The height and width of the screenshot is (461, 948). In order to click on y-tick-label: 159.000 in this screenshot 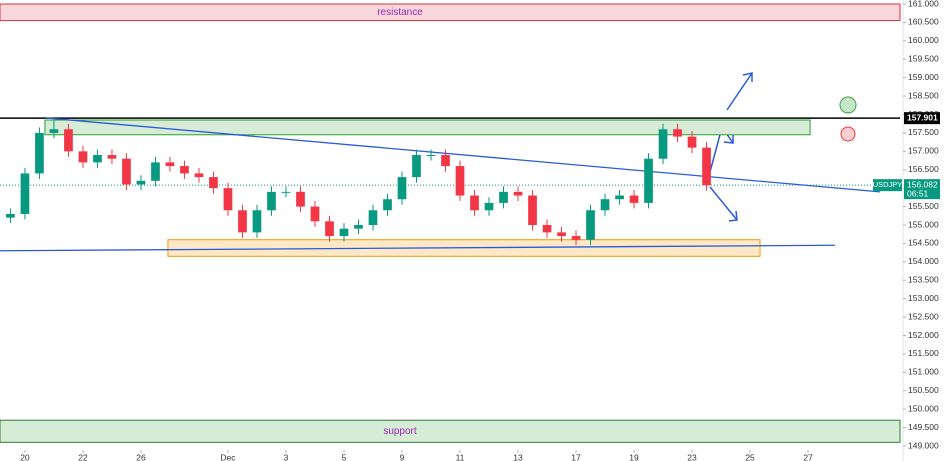, I will do `click(923, 77)`.